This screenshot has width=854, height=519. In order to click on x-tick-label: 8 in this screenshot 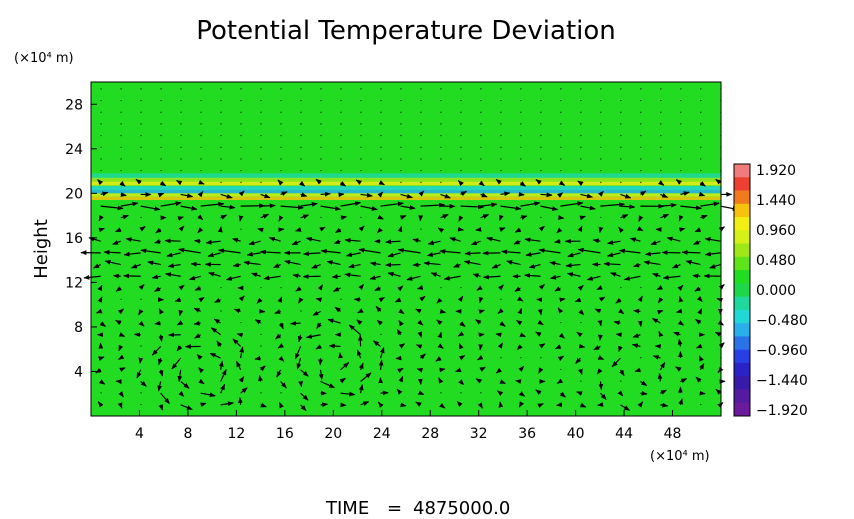, I will do `click(187, 434)`.